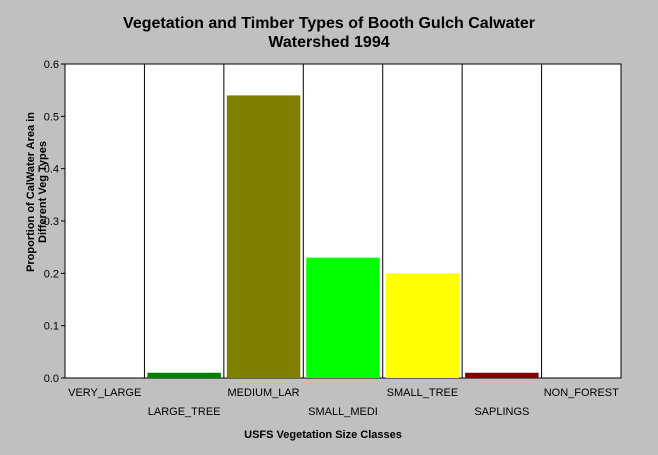 Image resolution: width=658 pixels, height=455 pixels. Describe the element at coordinates (581, 393) in the screenshot. I see `x-category-label: NON_FOREST` at that location.